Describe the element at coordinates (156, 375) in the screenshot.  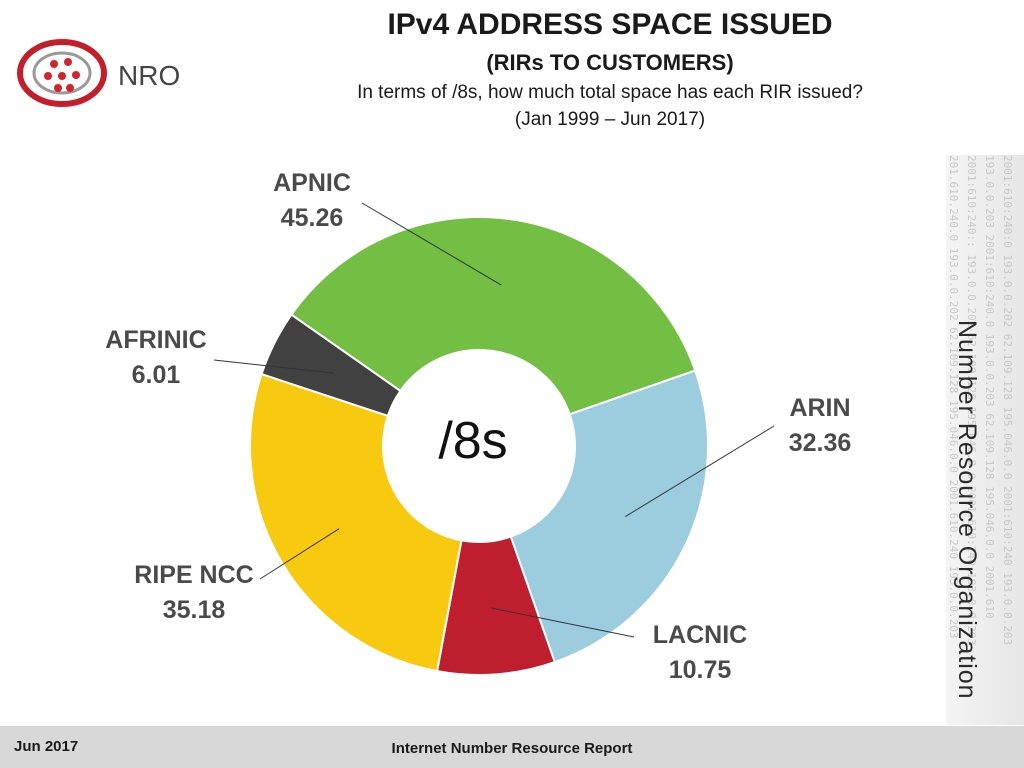
I see `slice-value-label: 6.01` at that location.